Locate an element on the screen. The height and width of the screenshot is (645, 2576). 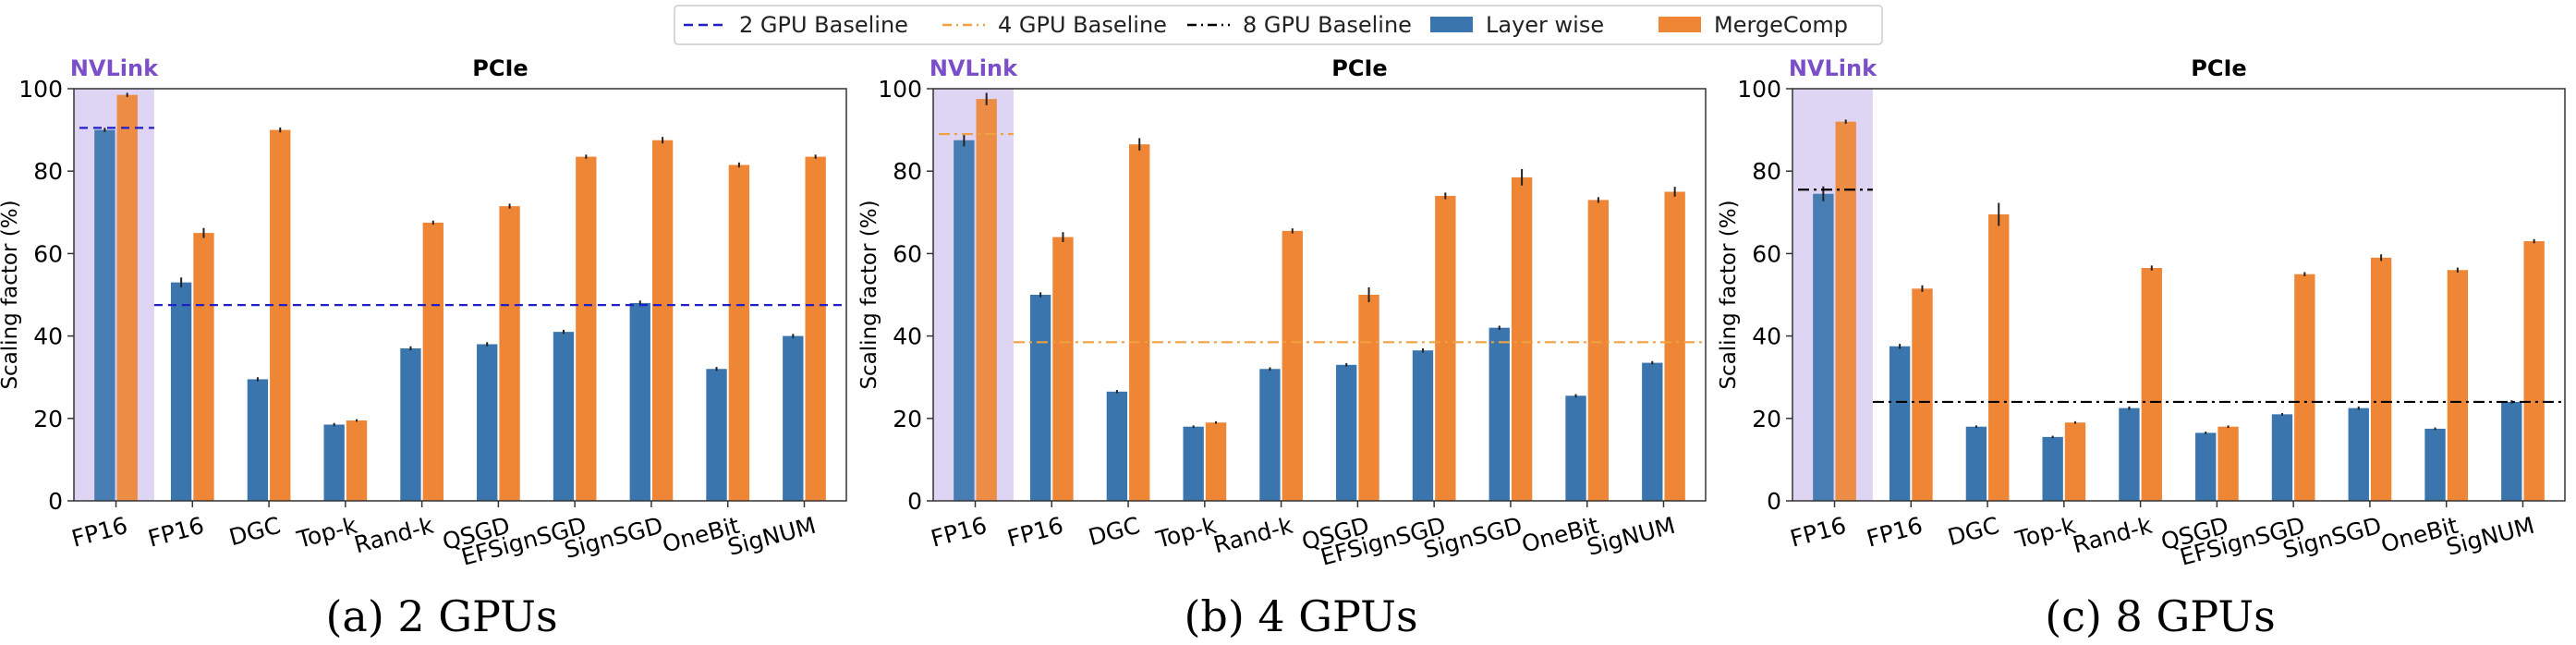
legend-label: MergeComp is located at coordinates (1781, 25).